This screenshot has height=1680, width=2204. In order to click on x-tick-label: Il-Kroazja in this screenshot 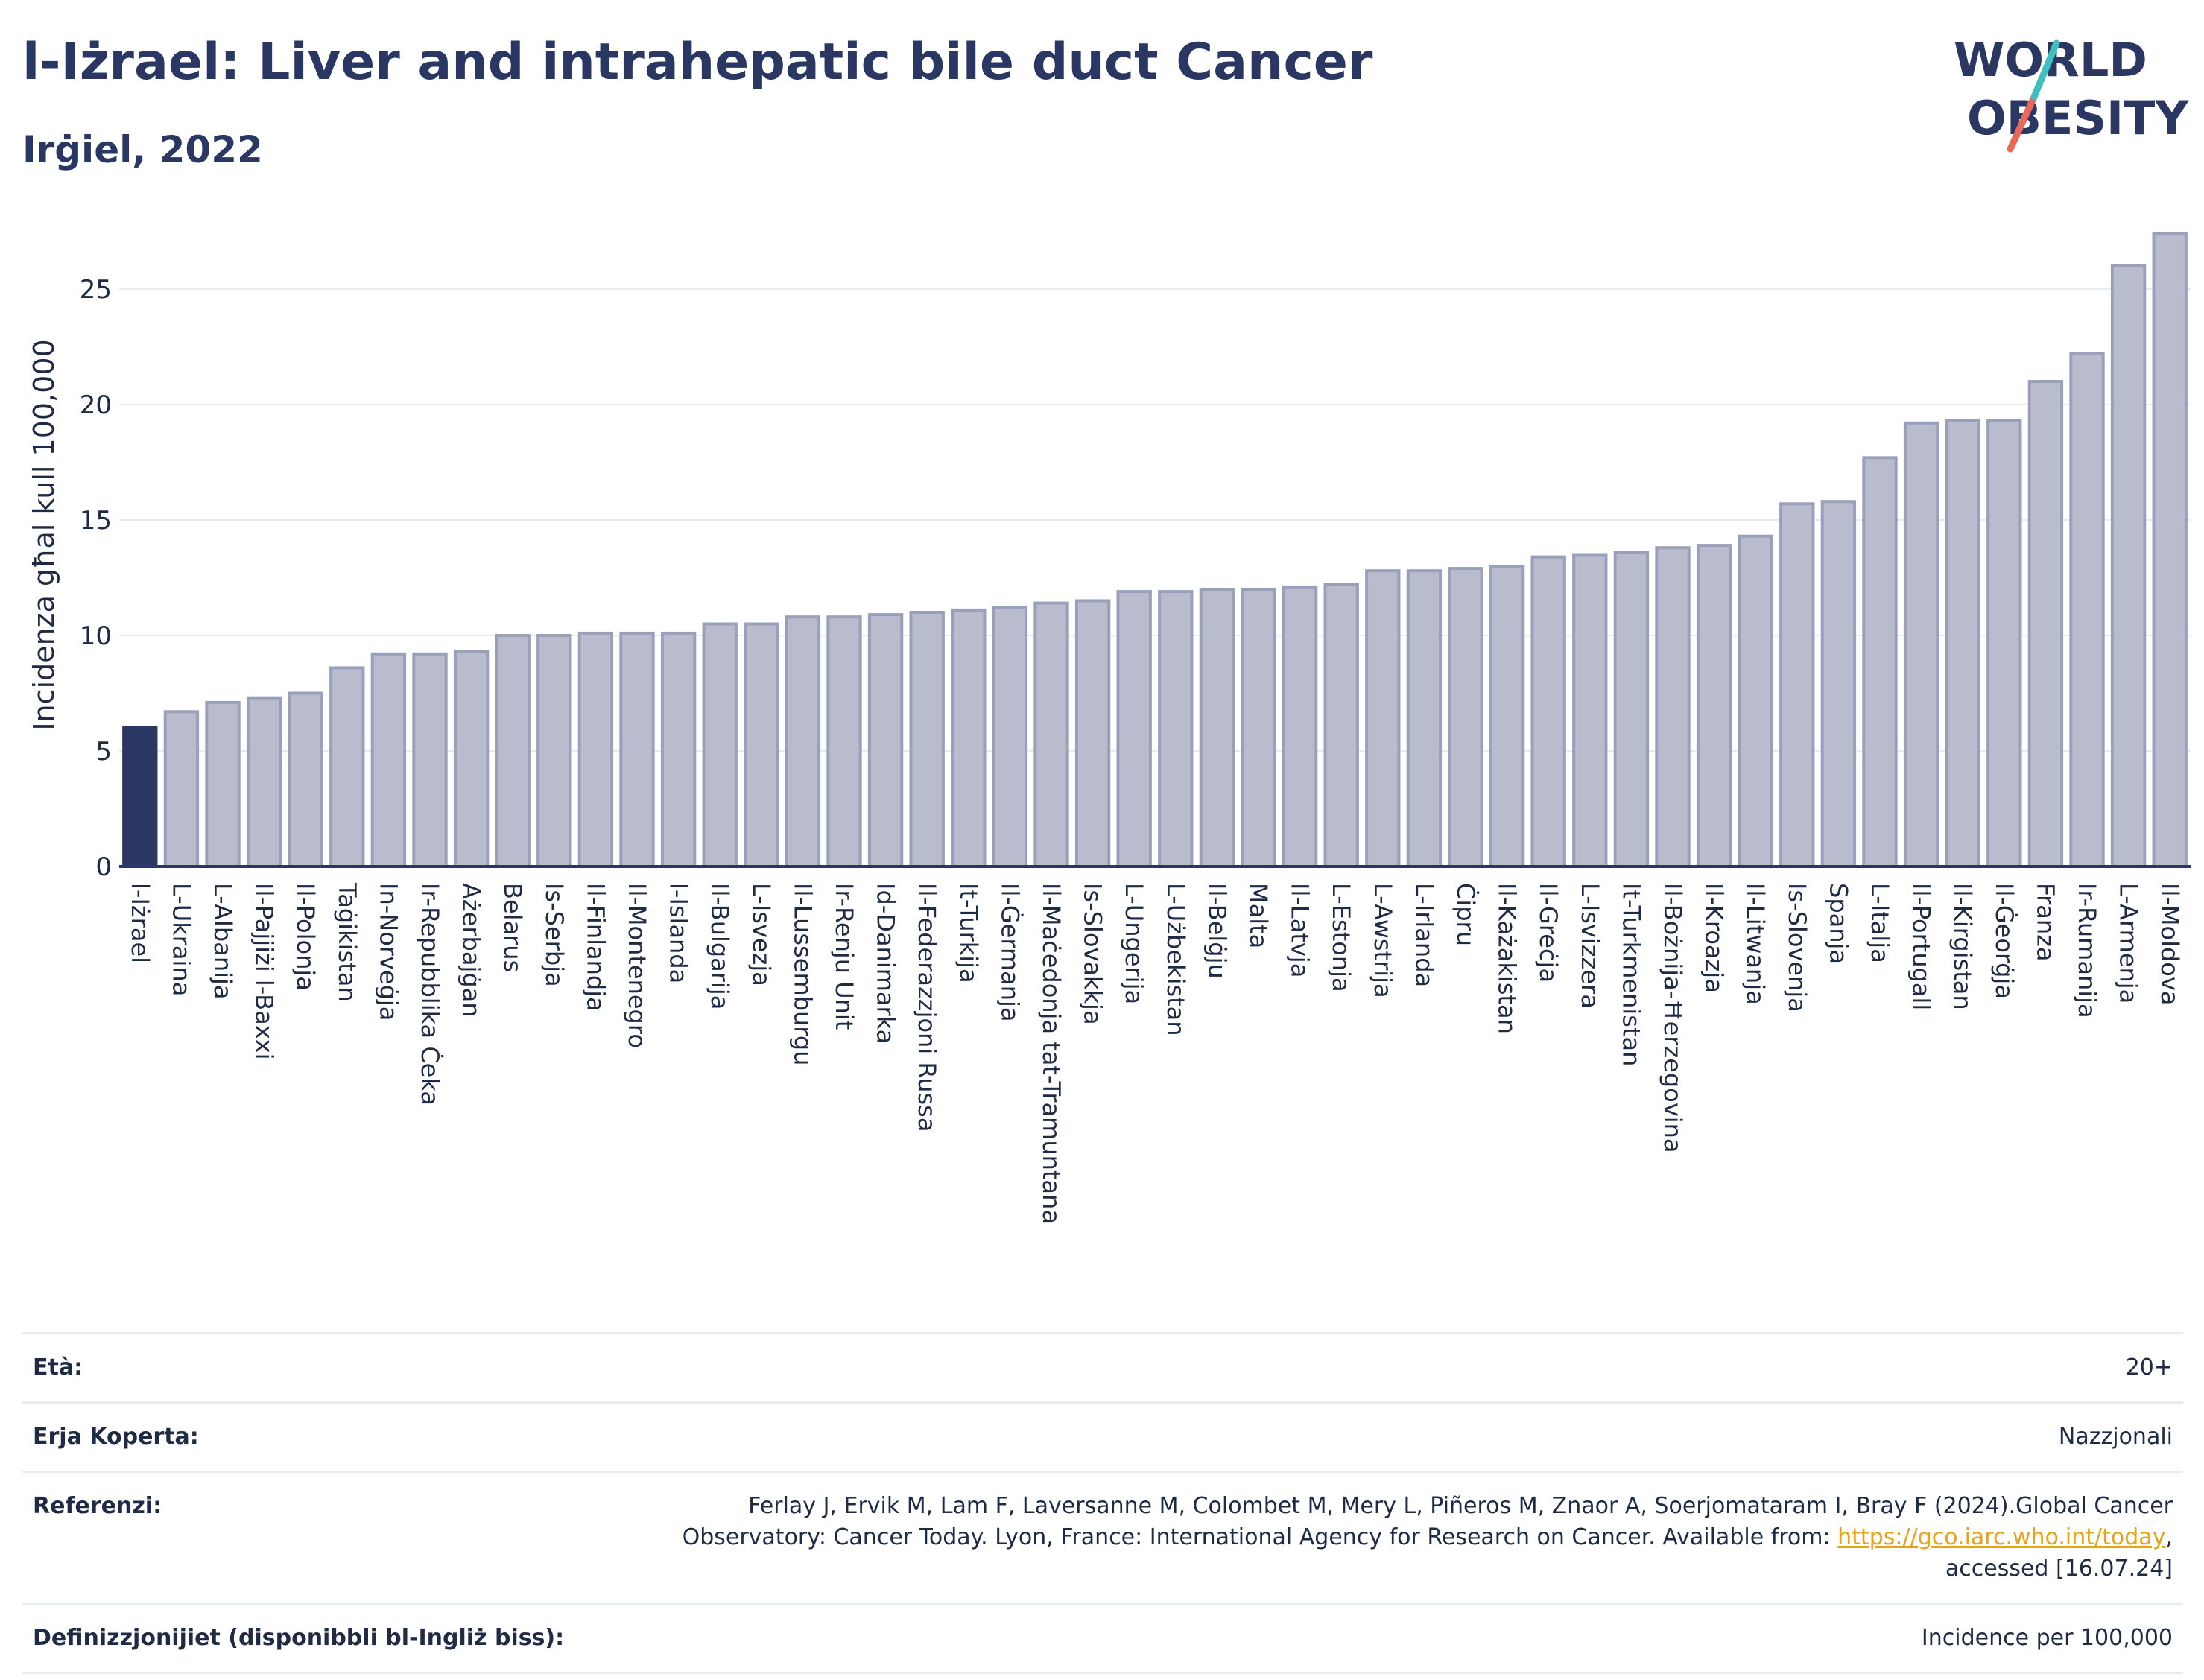, I will do `click(1714, 938)`.